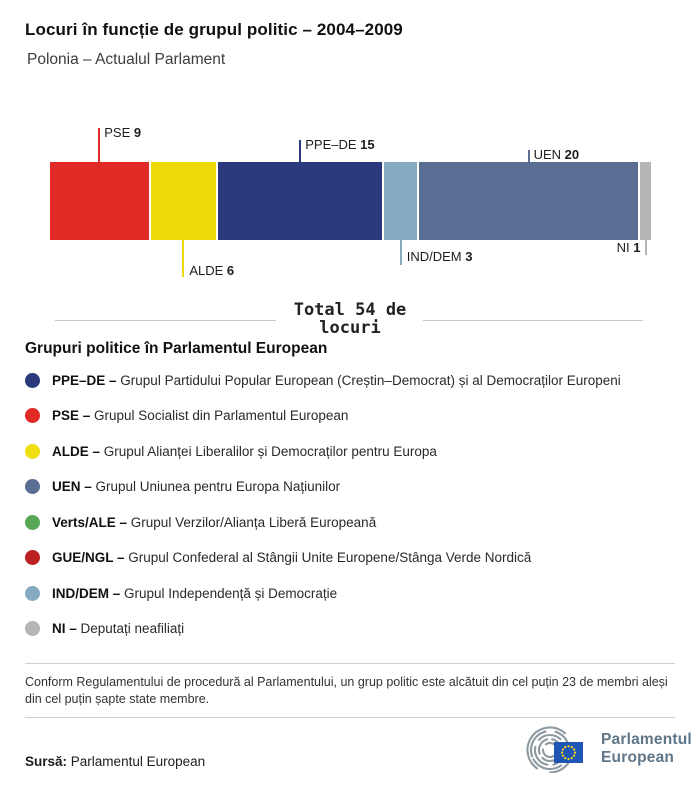 This screenshot has height=786, width=700. Describe the element at coordinates (176, 348) in the screenshot. I see `legend-heading: Grupuri politice în Parlamentul European` at that location.